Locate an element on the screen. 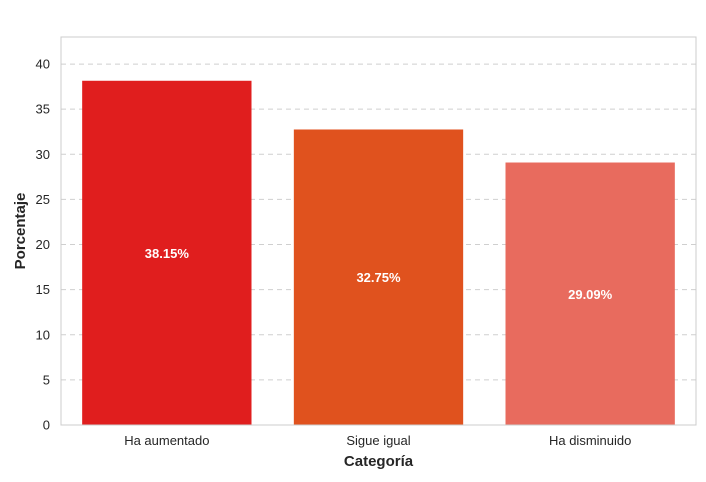 This screenshot has width=706, height=482. bar-value-label: 38.15% is located at coordinates (167, 253).